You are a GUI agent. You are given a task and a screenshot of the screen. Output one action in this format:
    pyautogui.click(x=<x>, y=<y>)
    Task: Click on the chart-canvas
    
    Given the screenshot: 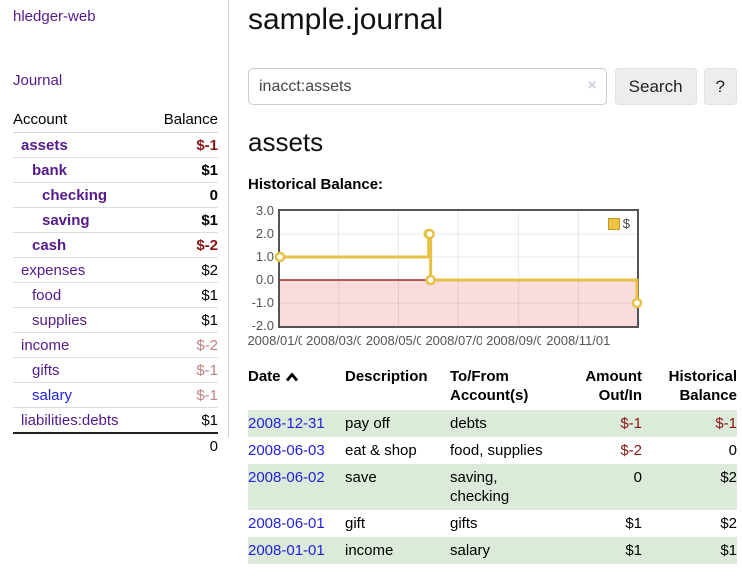 What is the action you would take?
    pyautogui.click(x=458, y=268)
    